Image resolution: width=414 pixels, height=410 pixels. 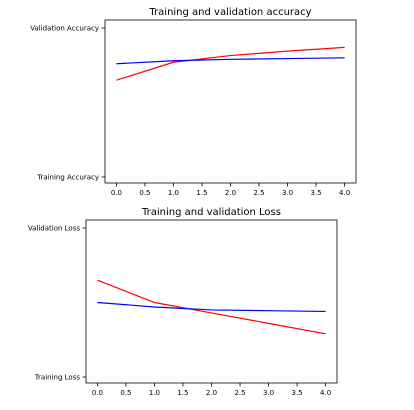 I want to click on y-tick-label: Training Loss, so click(x=57, y=378).